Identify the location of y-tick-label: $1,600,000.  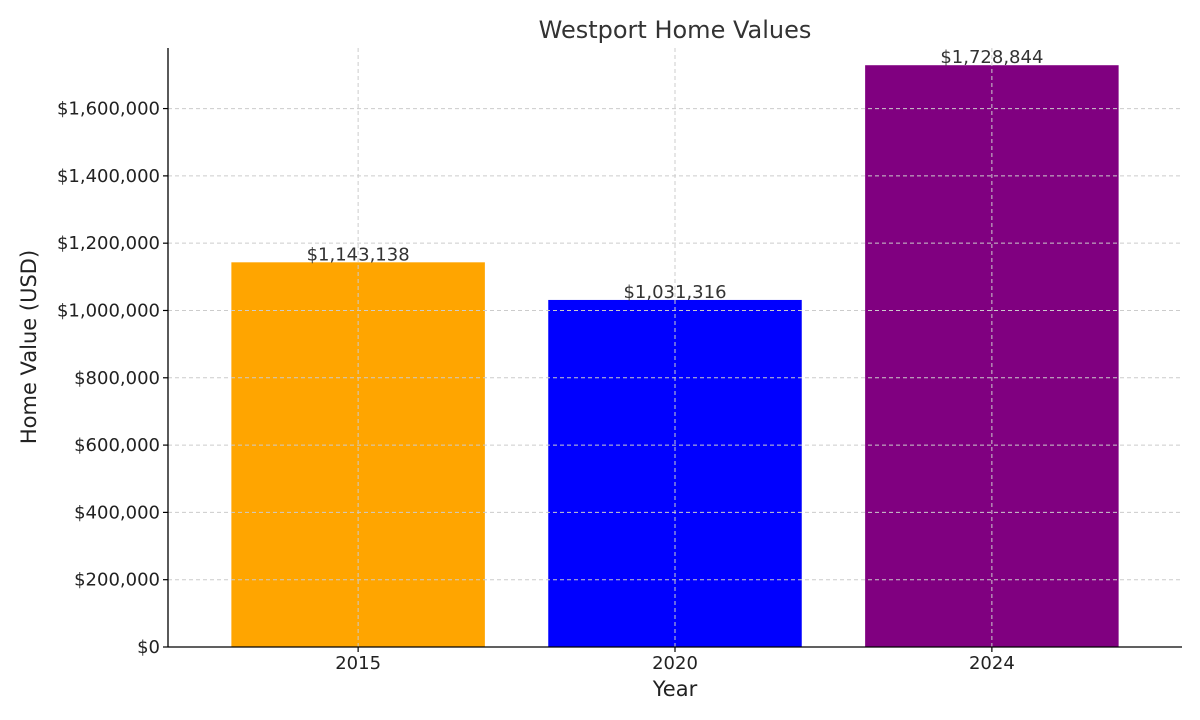
(108, 109).